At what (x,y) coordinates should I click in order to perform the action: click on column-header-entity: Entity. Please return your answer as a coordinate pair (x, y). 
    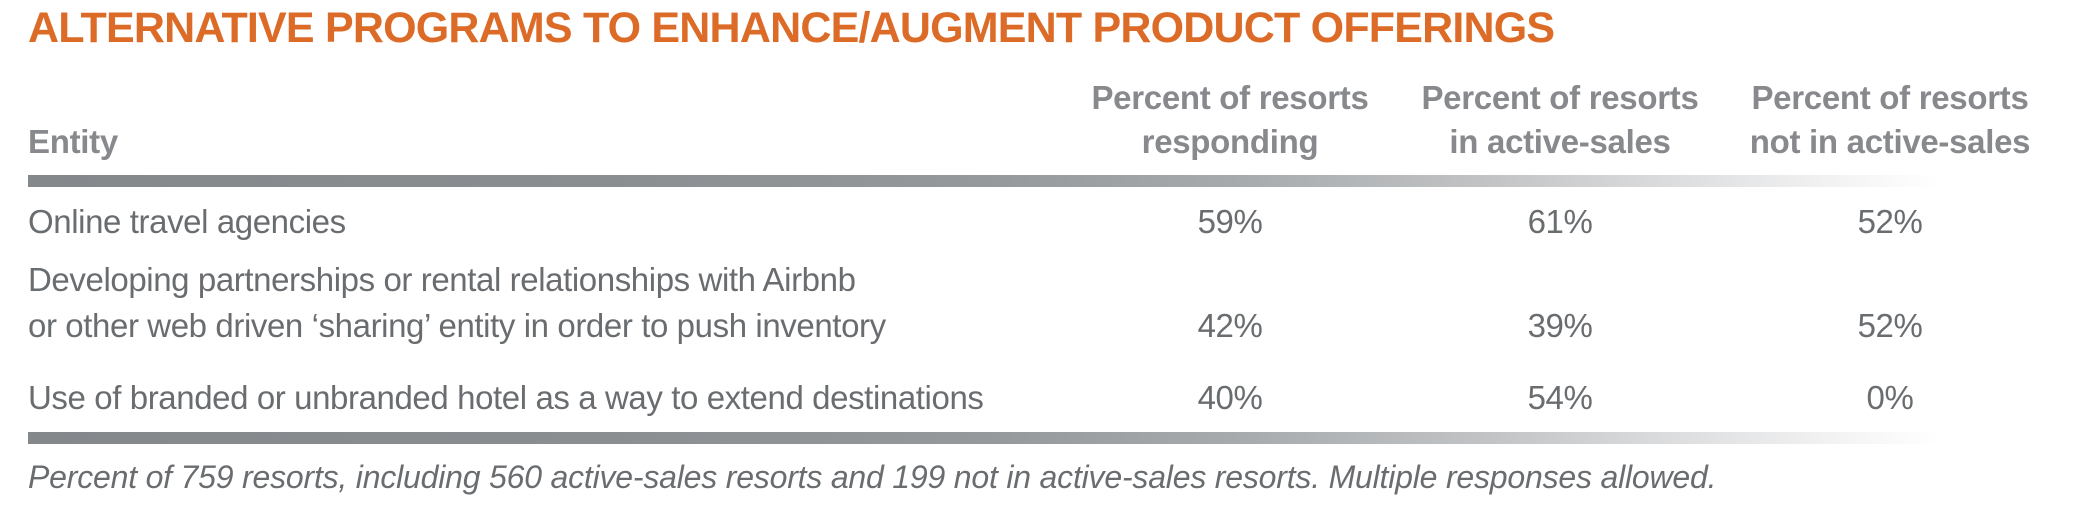
    Looking at the image, I should click on (73, 141).